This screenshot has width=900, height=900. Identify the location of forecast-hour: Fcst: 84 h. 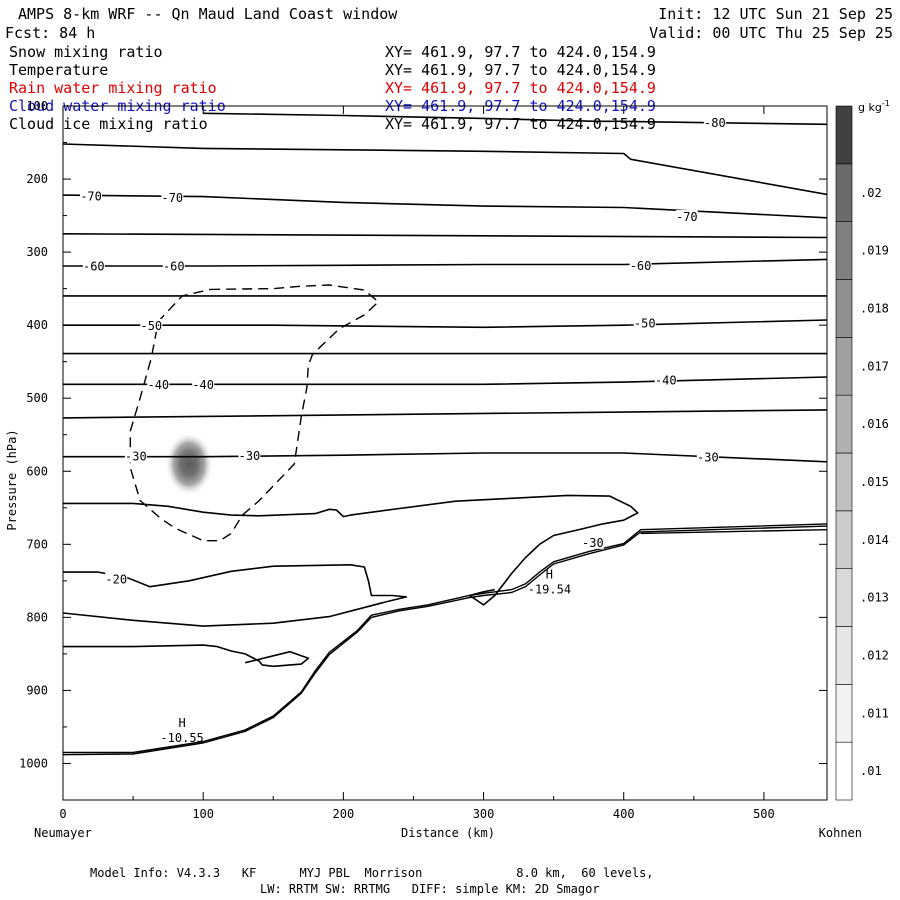
(50, 33).